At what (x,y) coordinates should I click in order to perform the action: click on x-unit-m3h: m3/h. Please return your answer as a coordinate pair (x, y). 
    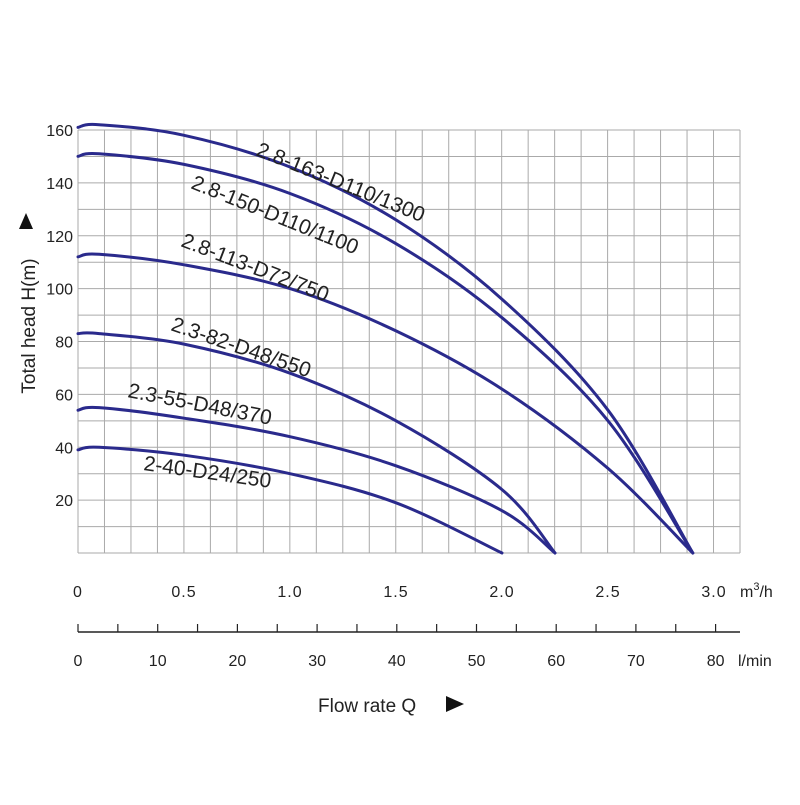
    Looking at the image, I should click on (756, 591).